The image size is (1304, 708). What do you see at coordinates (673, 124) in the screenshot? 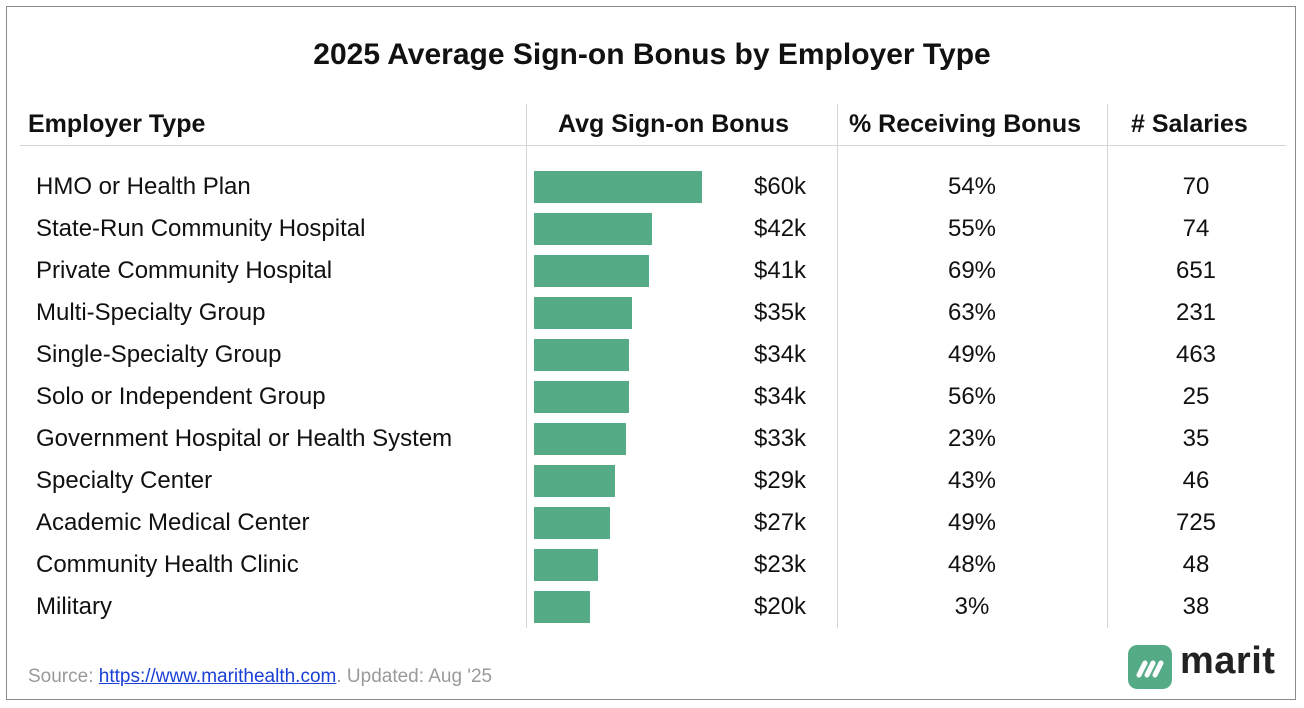
I see `header-avg-bonus: Avg Sign-on Bonus` at bounding box center [673, 124].